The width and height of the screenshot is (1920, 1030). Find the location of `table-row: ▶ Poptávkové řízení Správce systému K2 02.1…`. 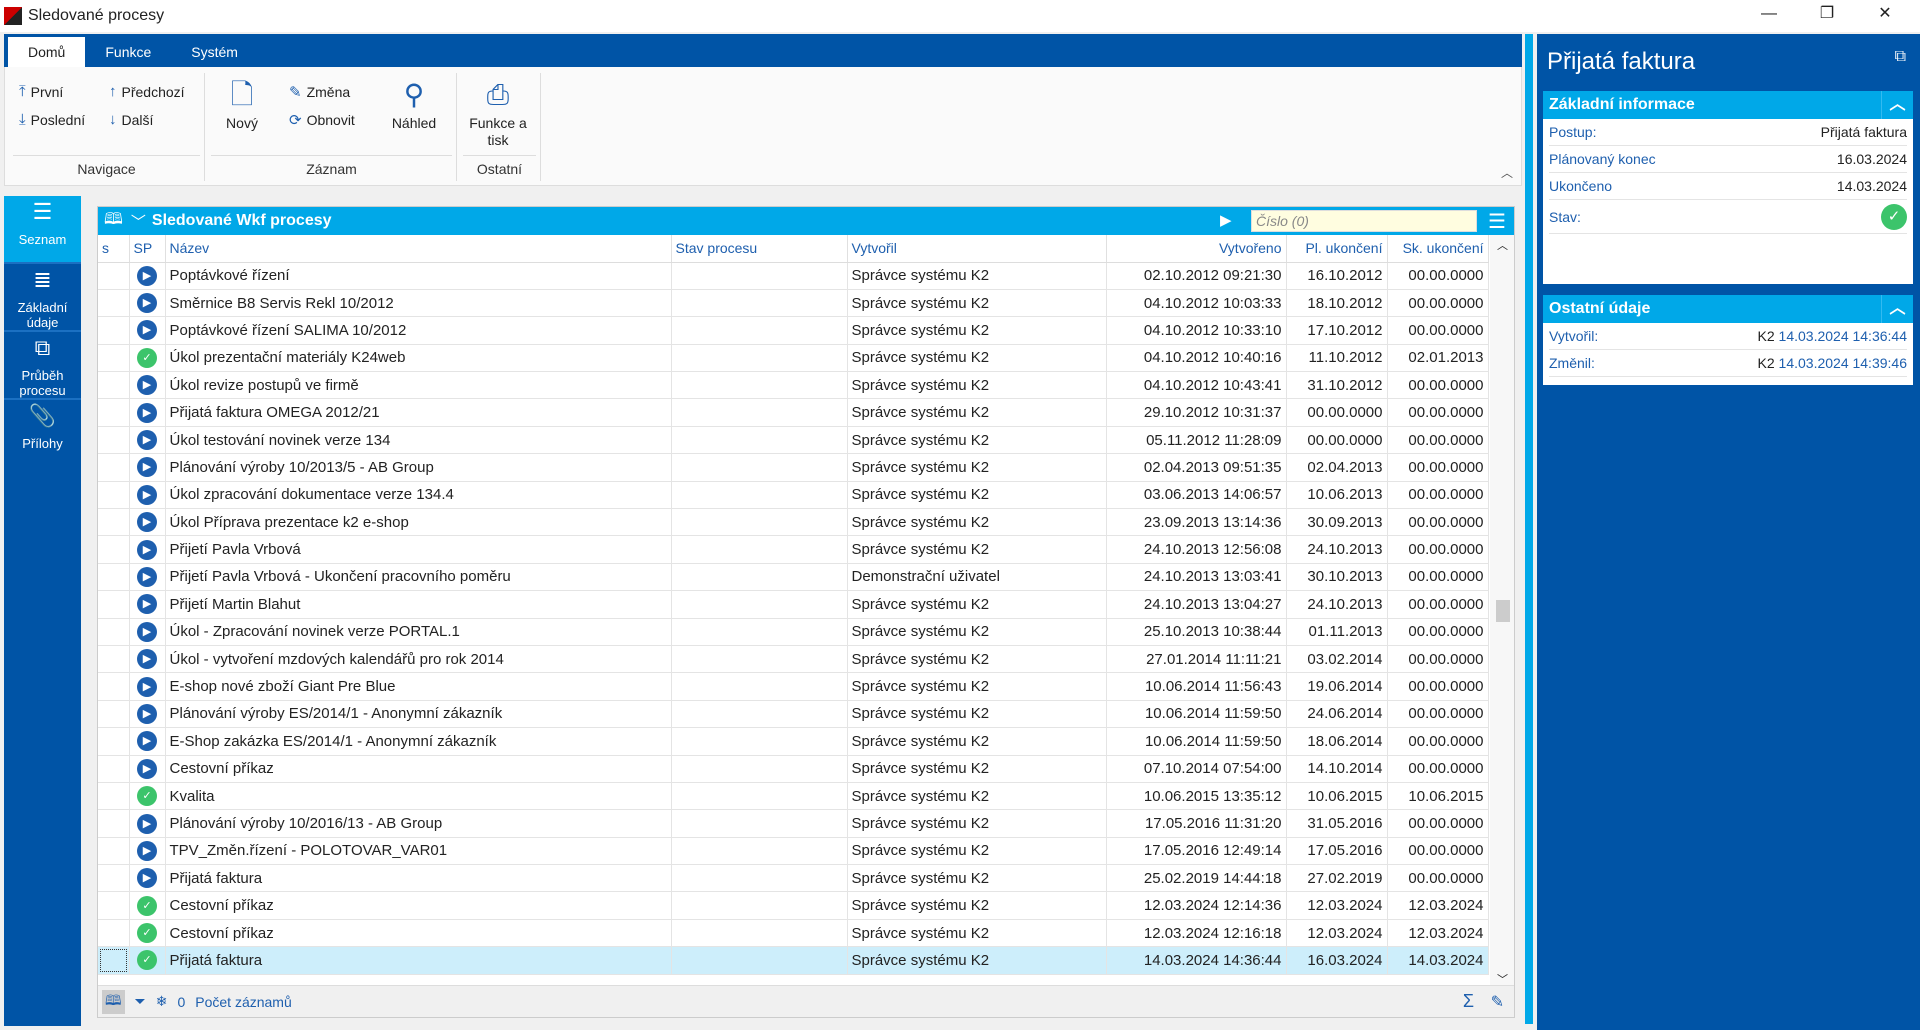

table-row: ▶ Poptávkové řízení Správce systému K2 02.1… is located at coordinates (793, 276).